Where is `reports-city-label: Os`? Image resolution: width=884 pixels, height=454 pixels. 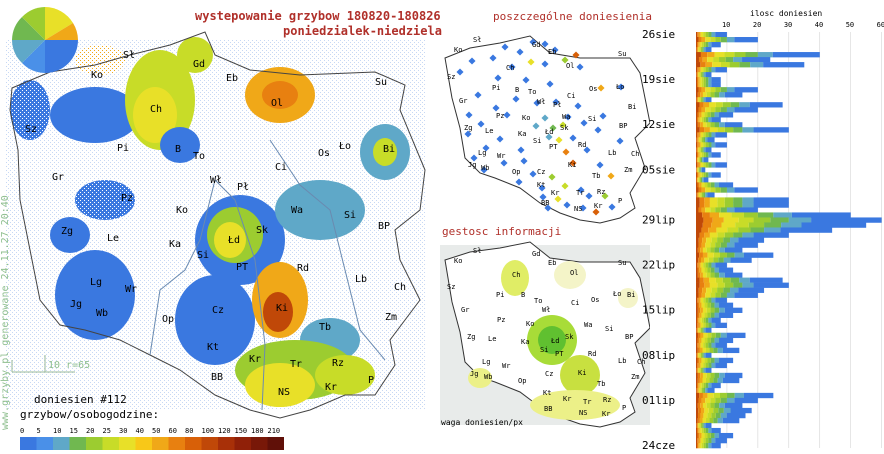
reports-city-label: Os is located at coordinates (593, 89).